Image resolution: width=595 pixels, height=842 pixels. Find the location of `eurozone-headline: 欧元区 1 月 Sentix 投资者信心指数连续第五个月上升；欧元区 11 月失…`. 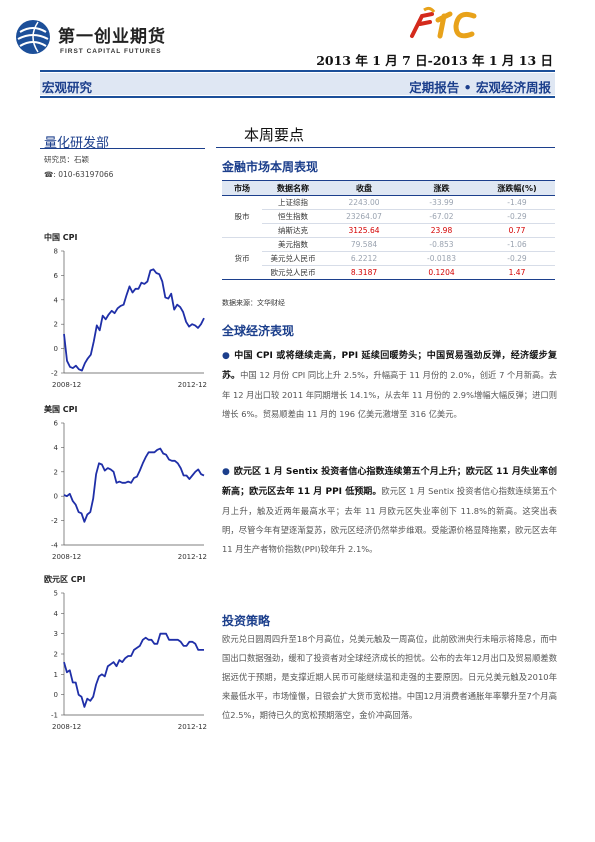

eurozone-headline: 欧元区 1 月 Sentix 投资者信心指数连续第五个月上升；欧元区 11 月失… is located at coordinates (389, 482).